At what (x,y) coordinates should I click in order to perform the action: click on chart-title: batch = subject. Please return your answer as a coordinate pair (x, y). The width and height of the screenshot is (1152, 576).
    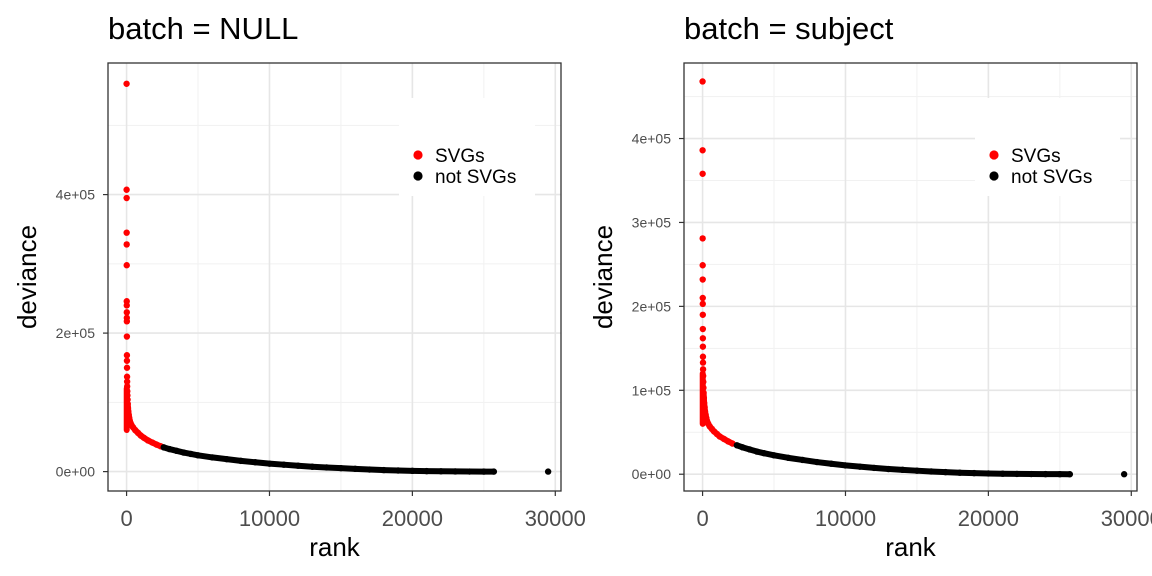
    Looking at the image, I should click on (789, 28).